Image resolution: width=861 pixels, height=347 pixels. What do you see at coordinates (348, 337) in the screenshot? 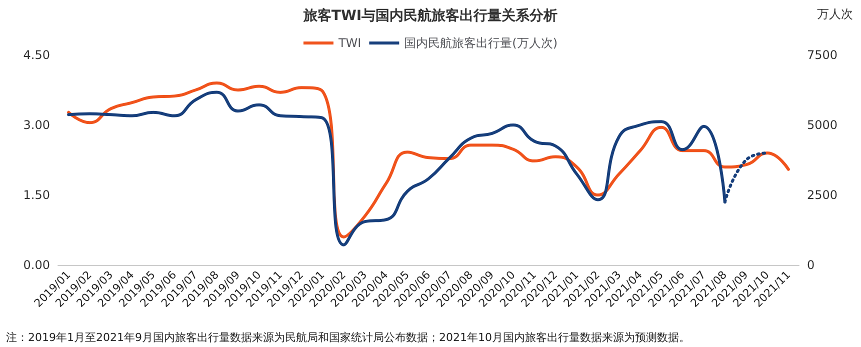
I see `text: 注：2019年1月至2021年9月国内旅客出行量数据来源为民航局和国家统计局公布数据；2021年10月国内旅客出行量数据来源为预测数据。` at bounding box center [348, 337].